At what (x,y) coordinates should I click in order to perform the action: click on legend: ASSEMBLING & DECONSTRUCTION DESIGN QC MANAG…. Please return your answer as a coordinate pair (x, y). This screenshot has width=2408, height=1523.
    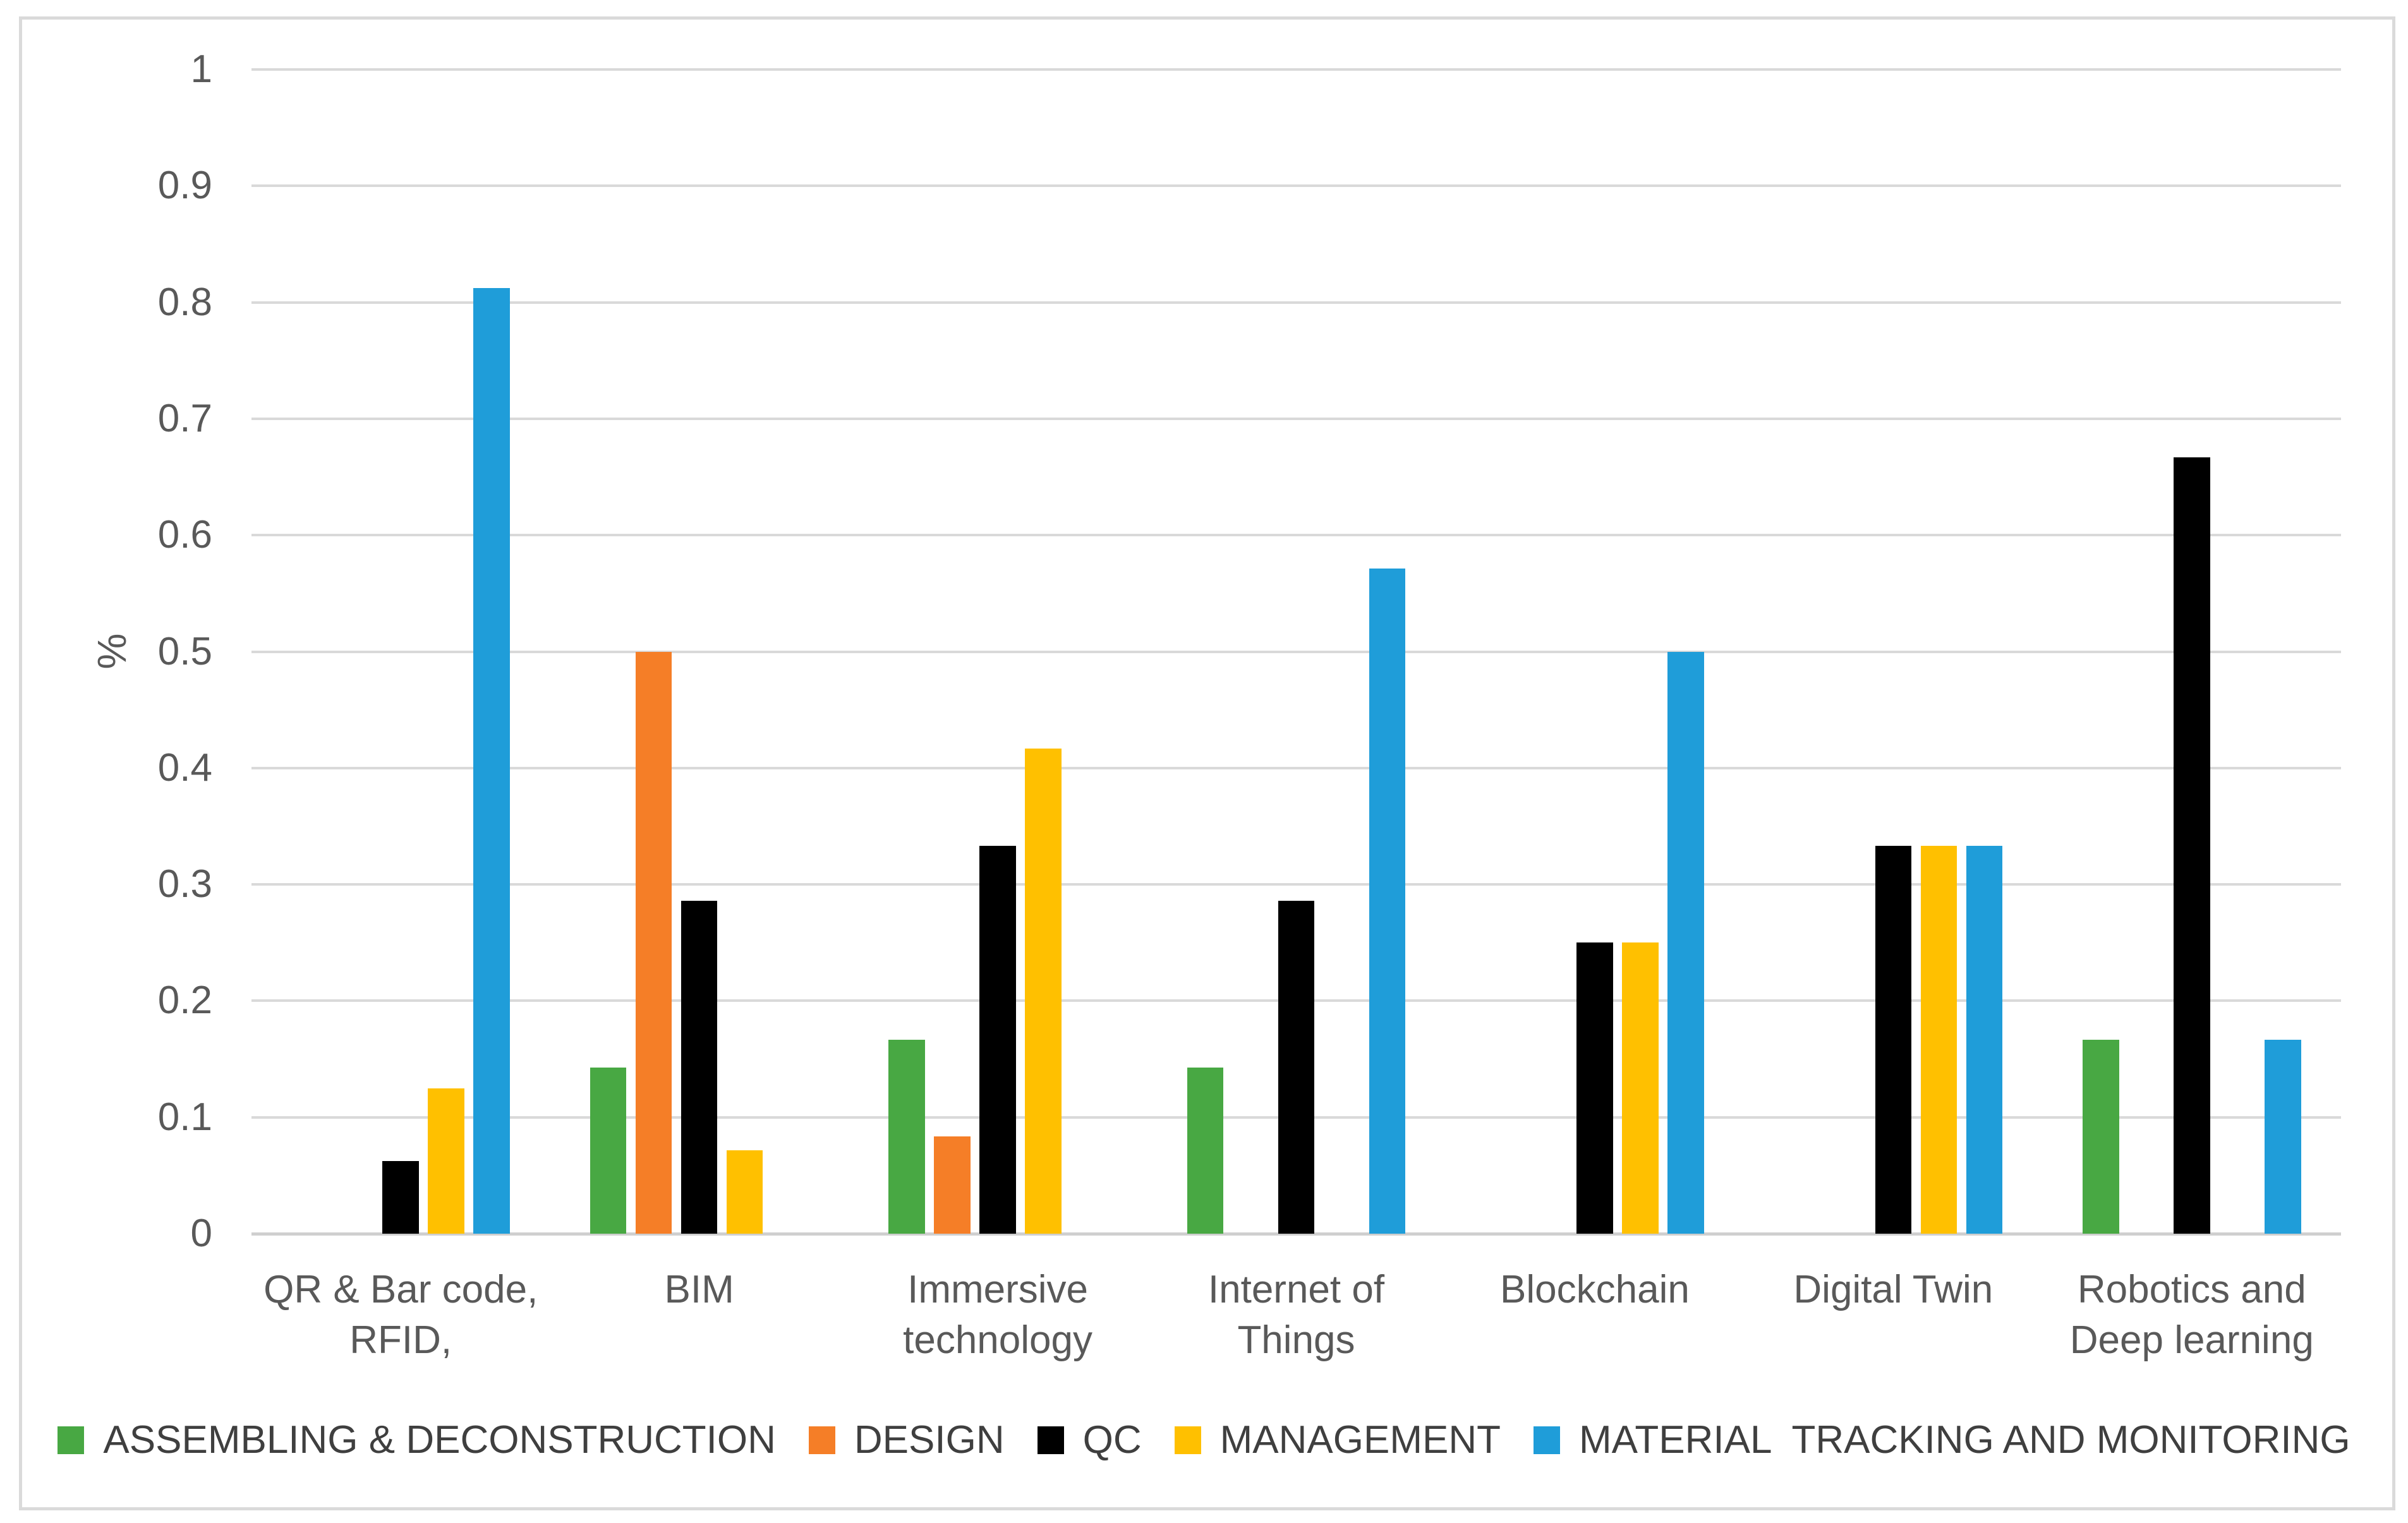
    Looking at the image, I should click on (1204, 1440).